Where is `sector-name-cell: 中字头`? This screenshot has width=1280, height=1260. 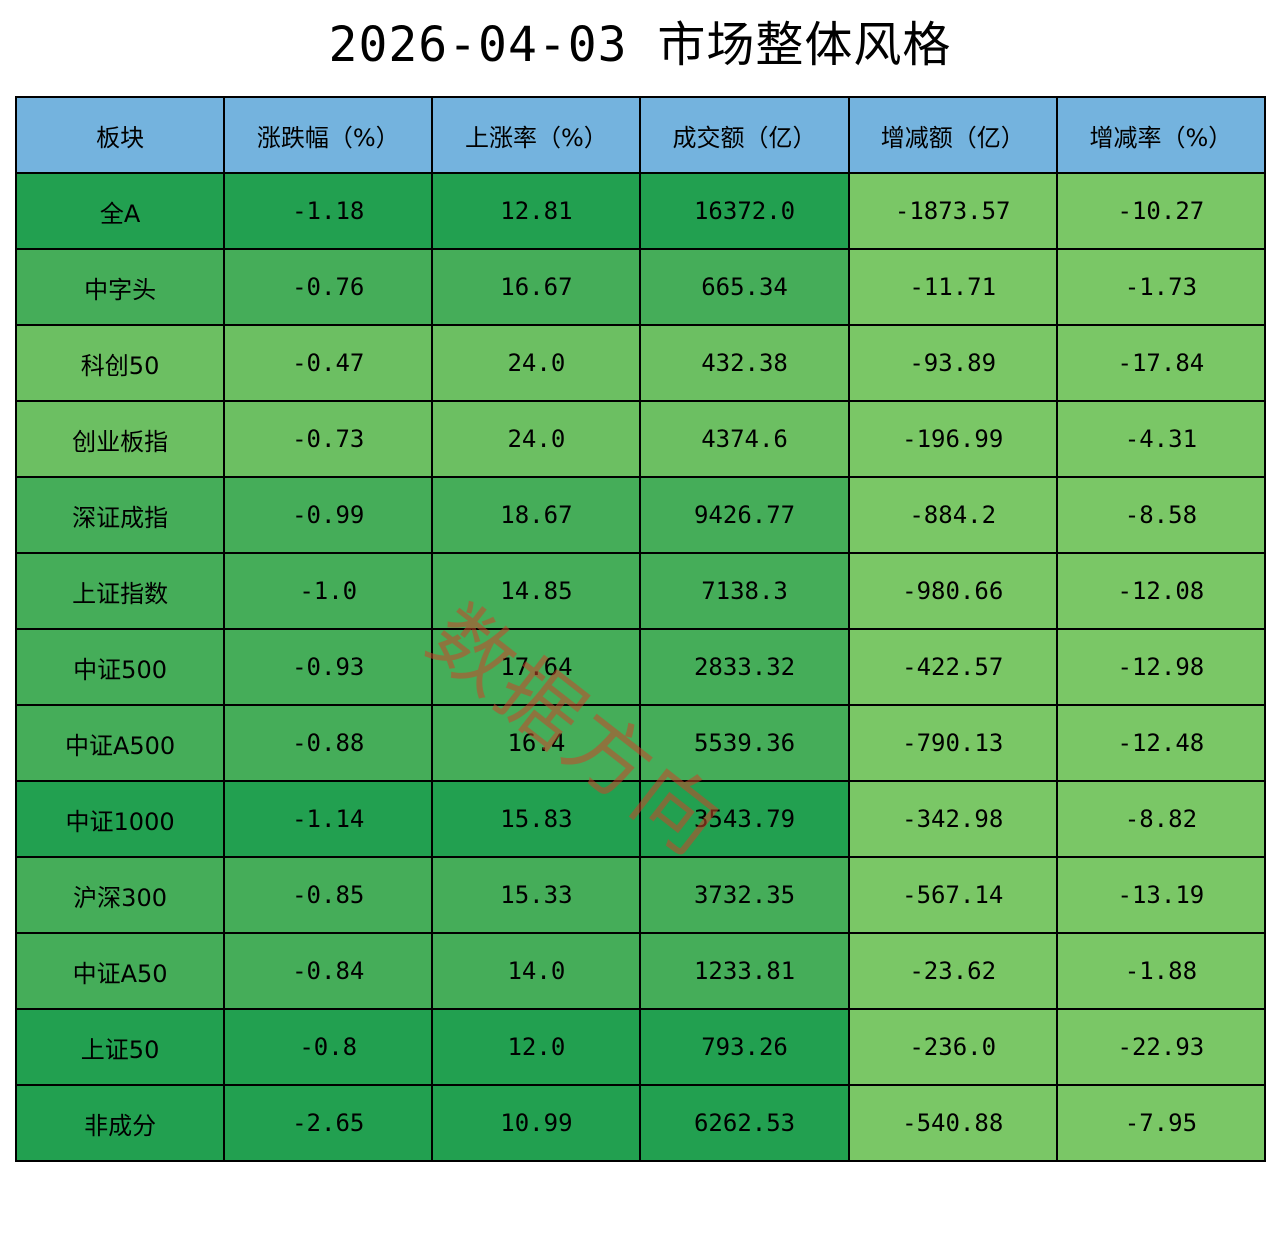 sector-name-cell: 中字头 is located at coordinates (120, 287).